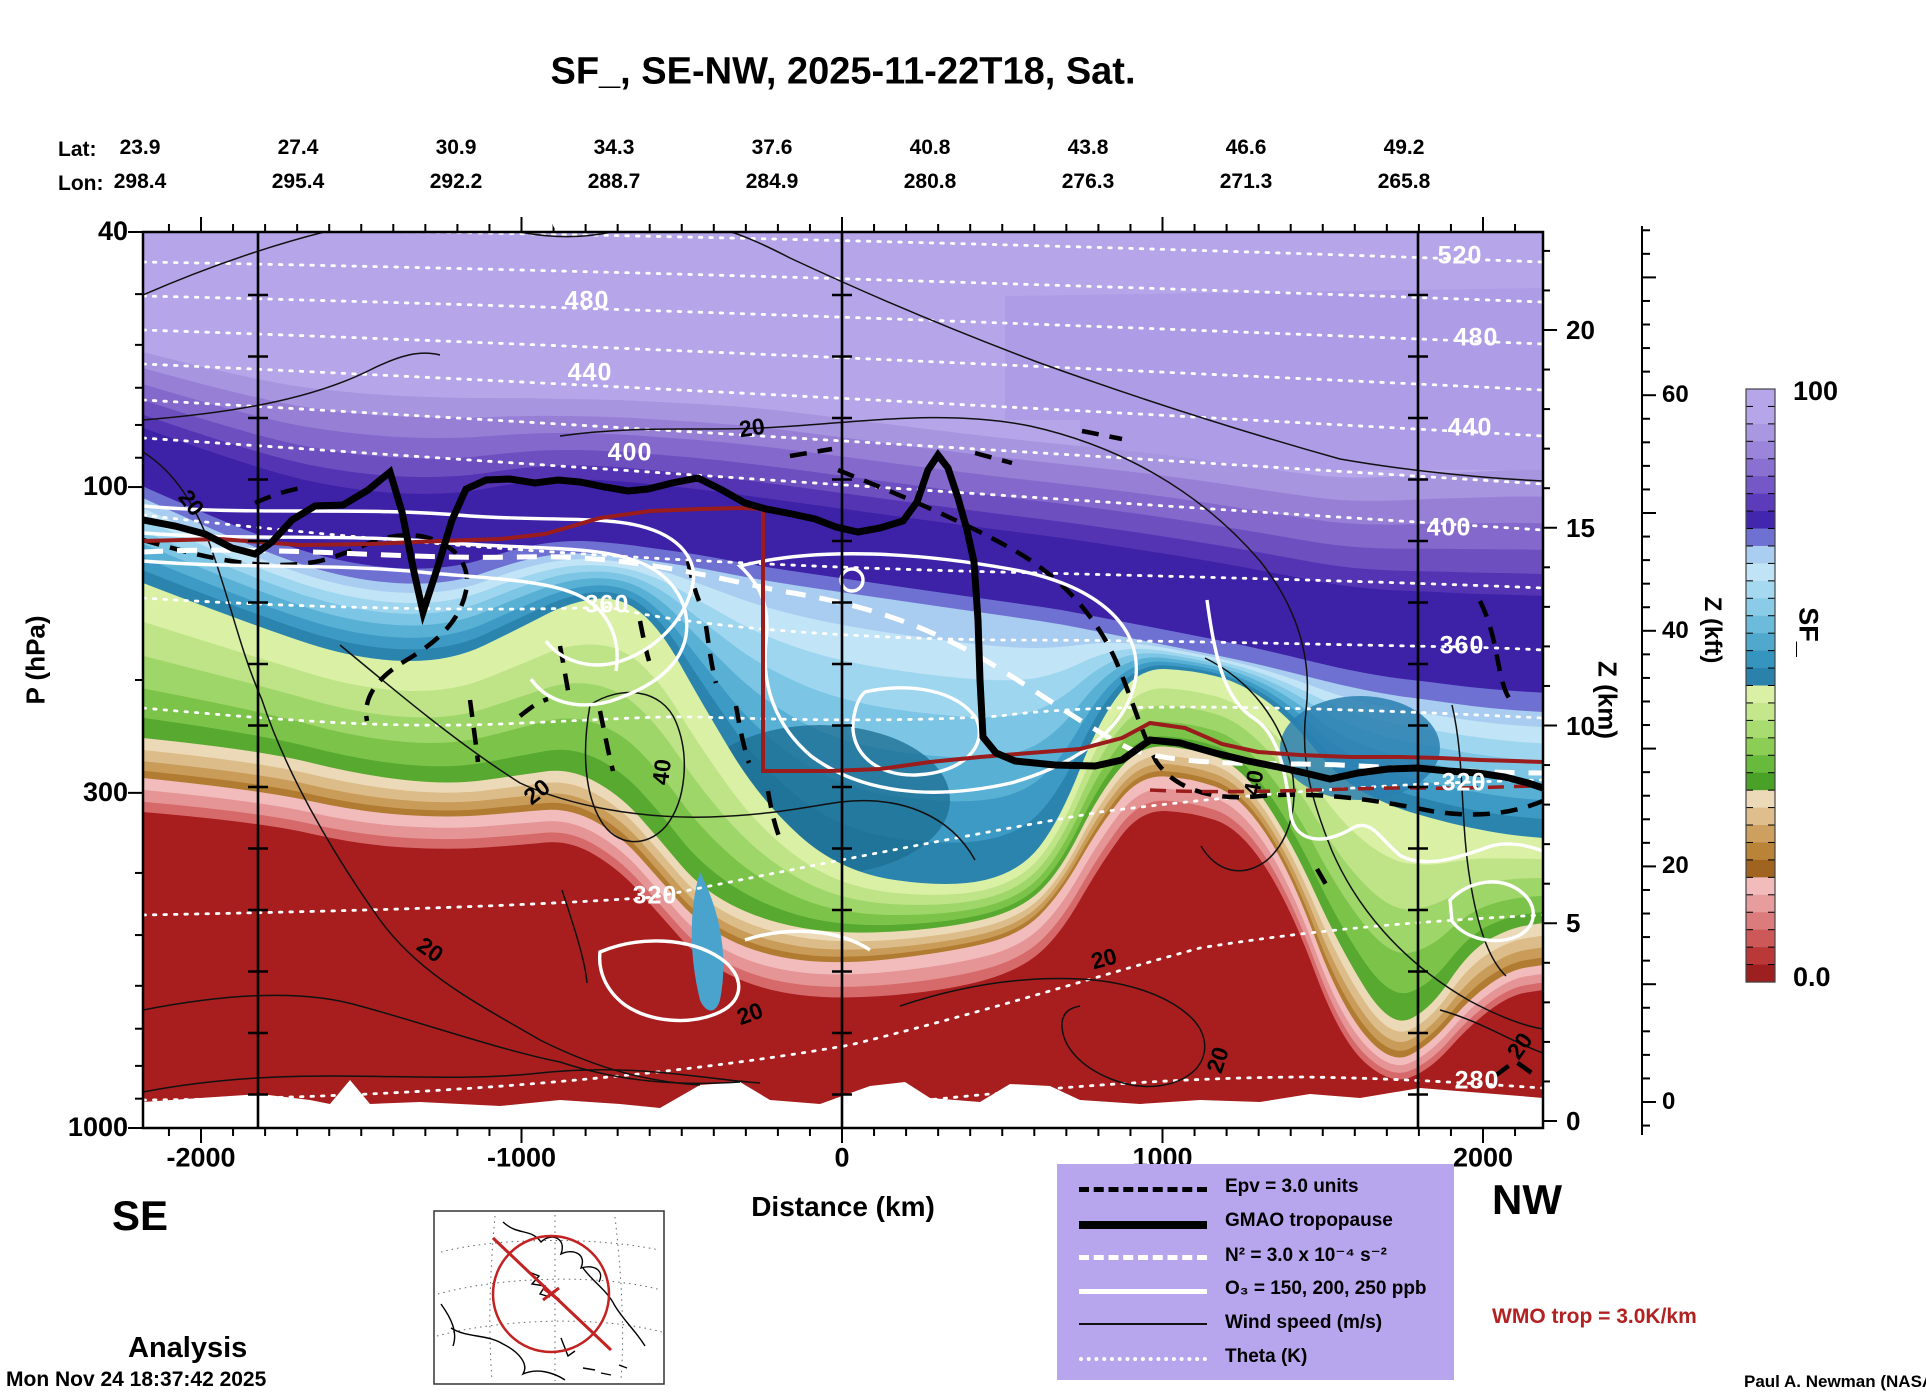 The width and height of the screenshot is (1926, 1394). Describe the element at coordinates (140, 1215) in the screenshot. I see `section-start-label: SE` at that location.